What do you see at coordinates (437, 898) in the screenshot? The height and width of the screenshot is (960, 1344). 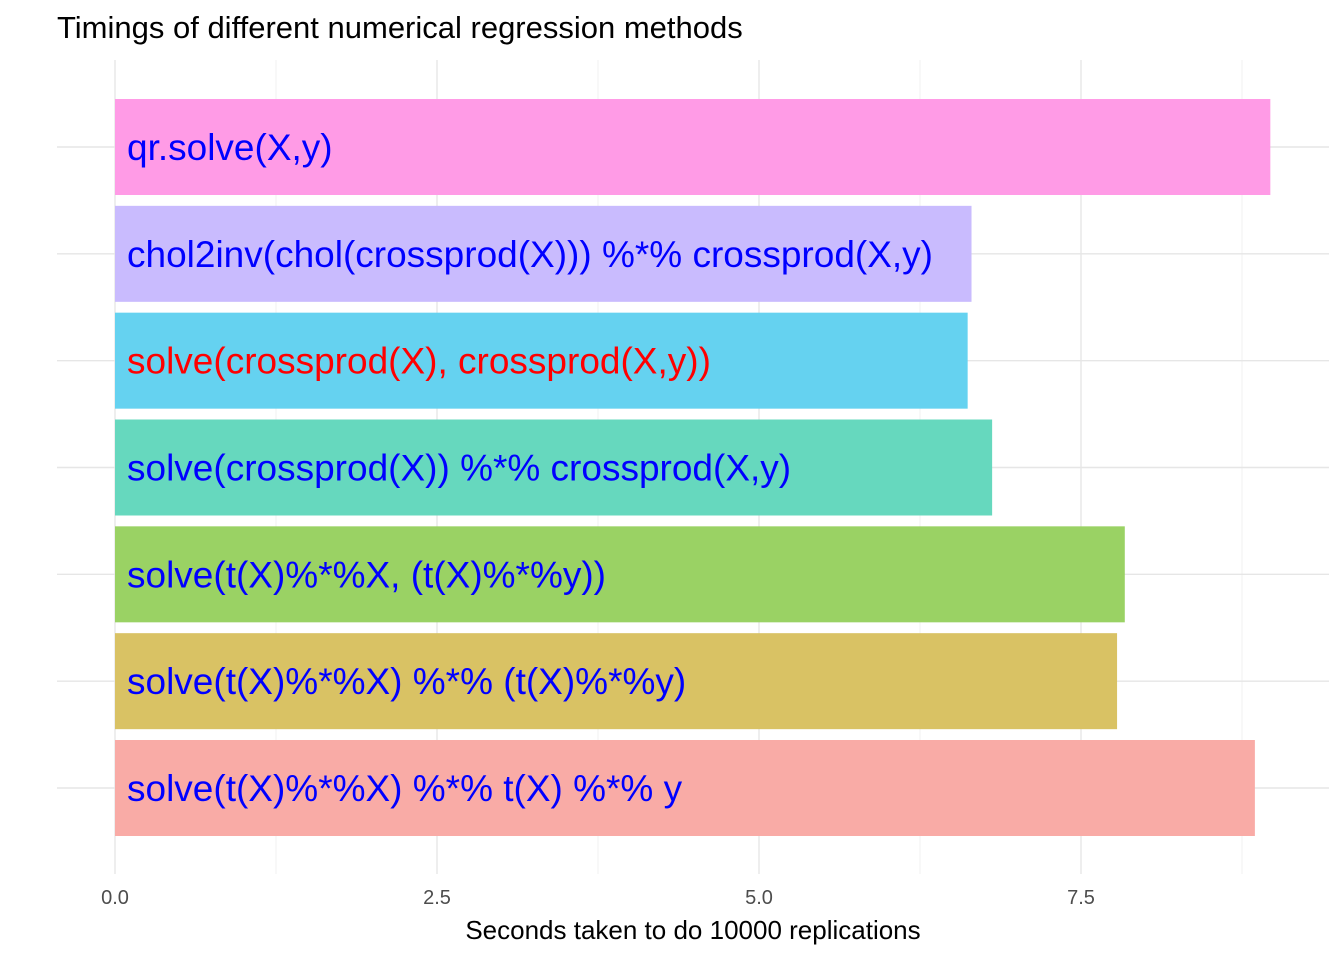 I see `x-tick-label: 2.5` at bounding box center [437, 898].